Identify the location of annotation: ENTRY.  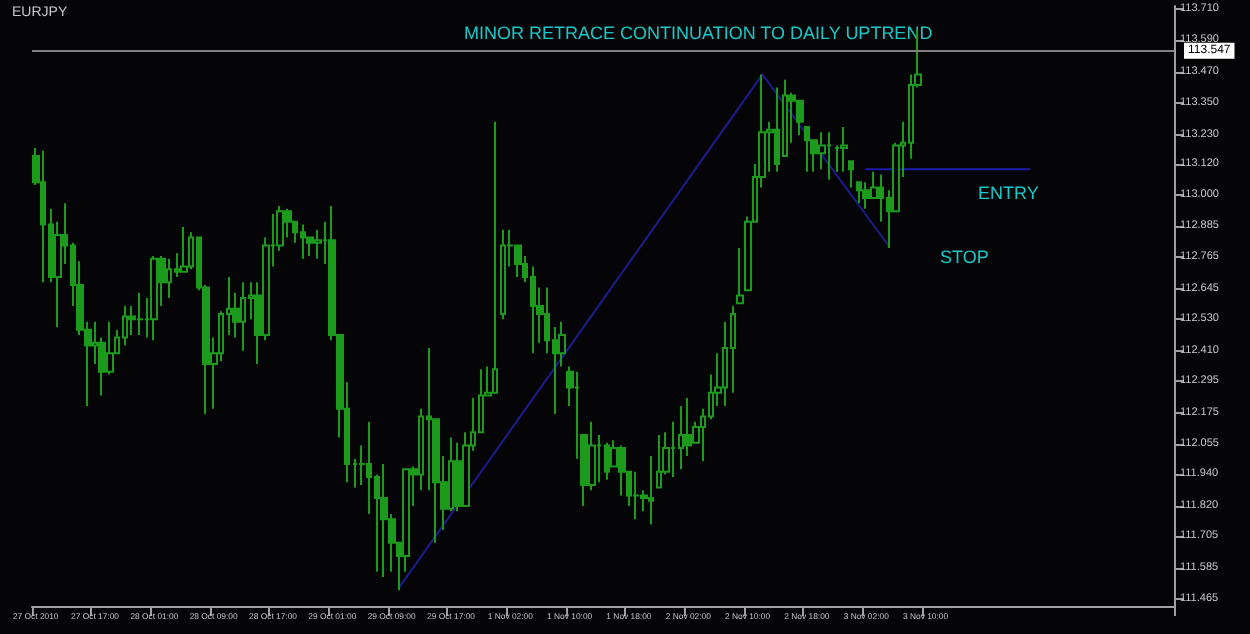
(1008, 193).